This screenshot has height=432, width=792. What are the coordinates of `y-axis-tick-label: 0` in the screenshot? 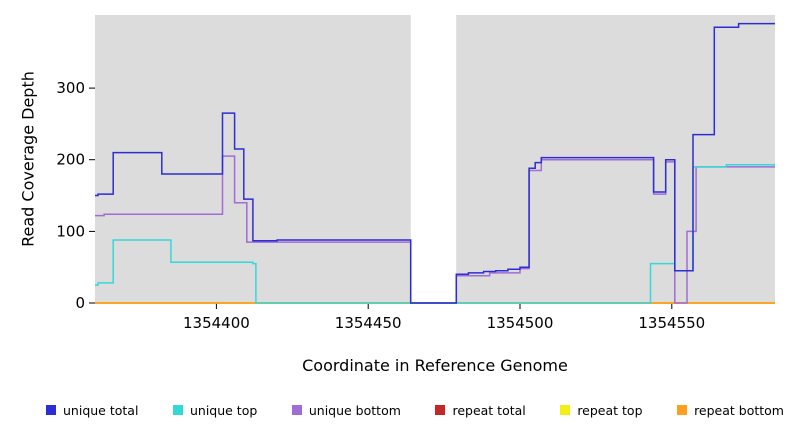 It's located at (80, 303).